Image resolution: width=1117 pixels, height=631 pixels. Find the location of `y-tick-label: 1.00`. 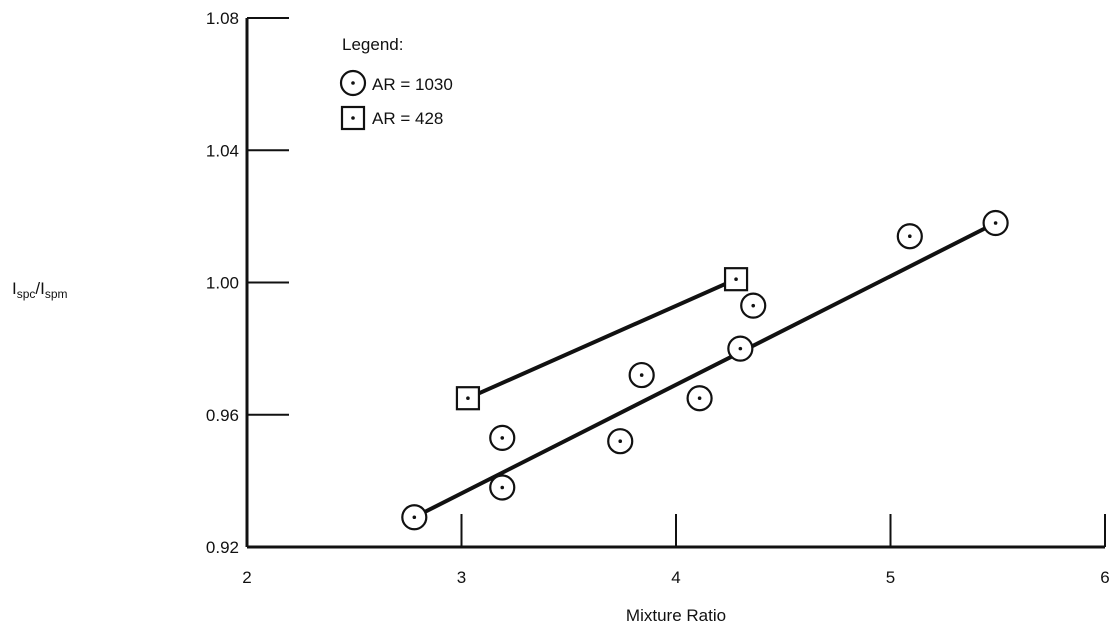

y-tick-label: 1.00 is located at coordinates (222, 283).